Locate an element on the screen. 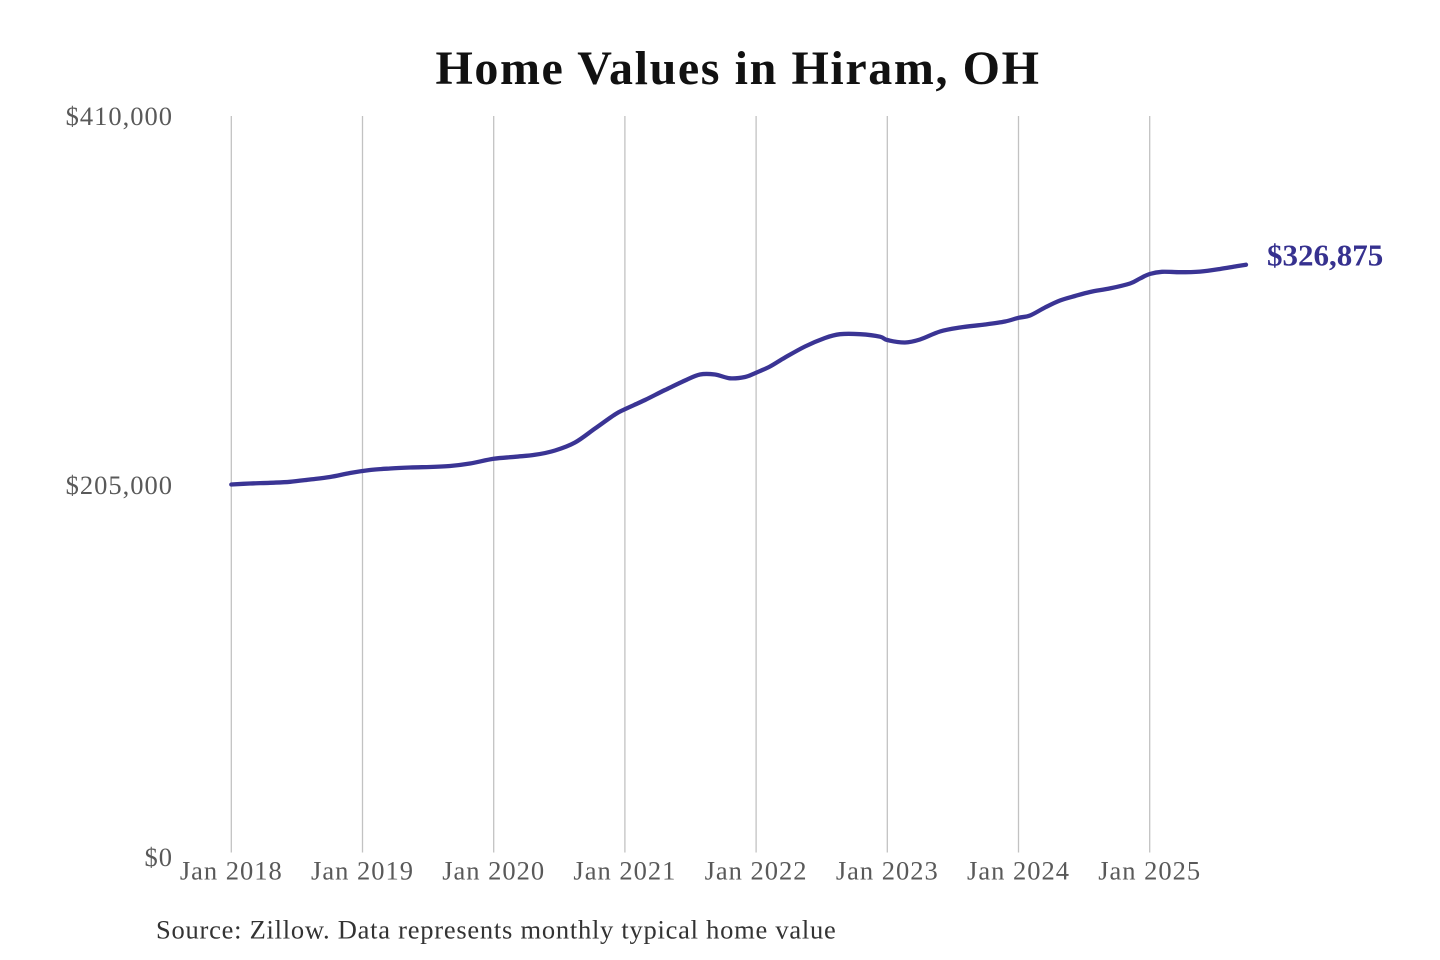  svg-text: $205,000 is located at coordinates (119, 485).